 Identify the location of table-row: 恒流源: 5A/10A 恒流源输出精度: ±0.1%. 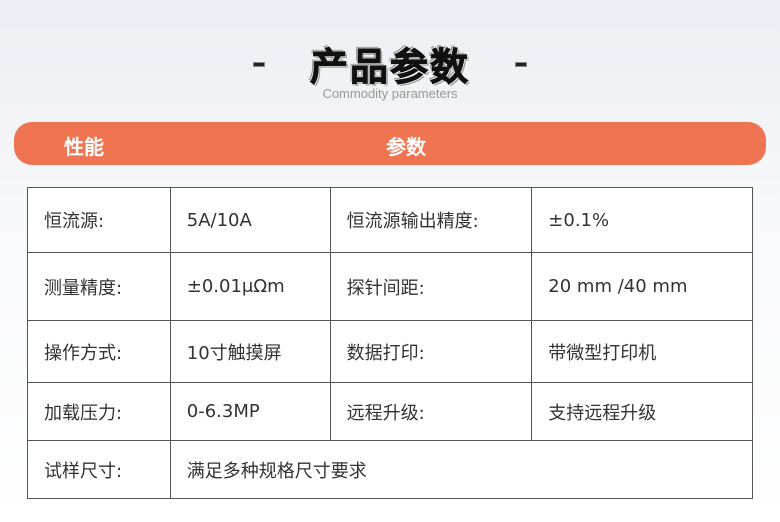
(390, 220).